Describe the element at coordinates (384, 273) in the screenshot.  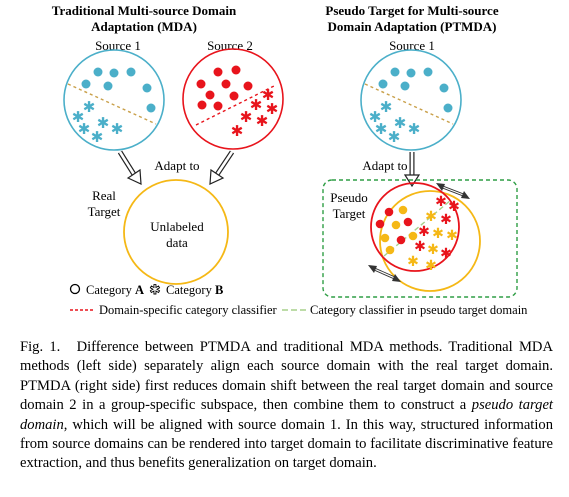
I see `alignment-arrow-bottom` at that location.